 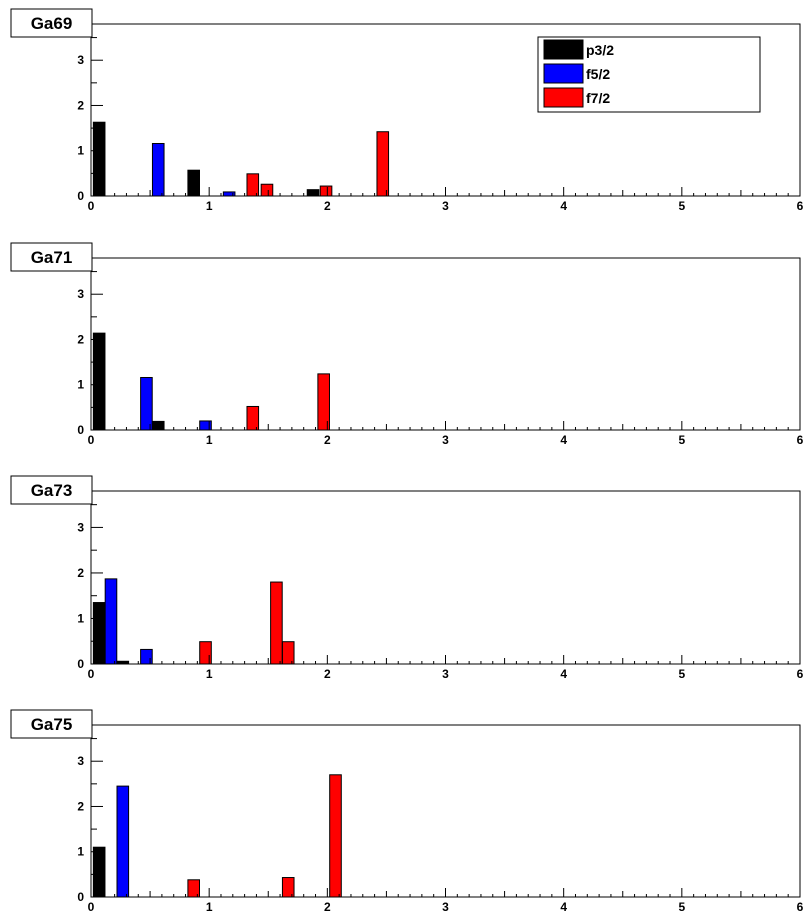 I want to click on legend-label-f5-2: f5/2, so click(x=598, y=74).